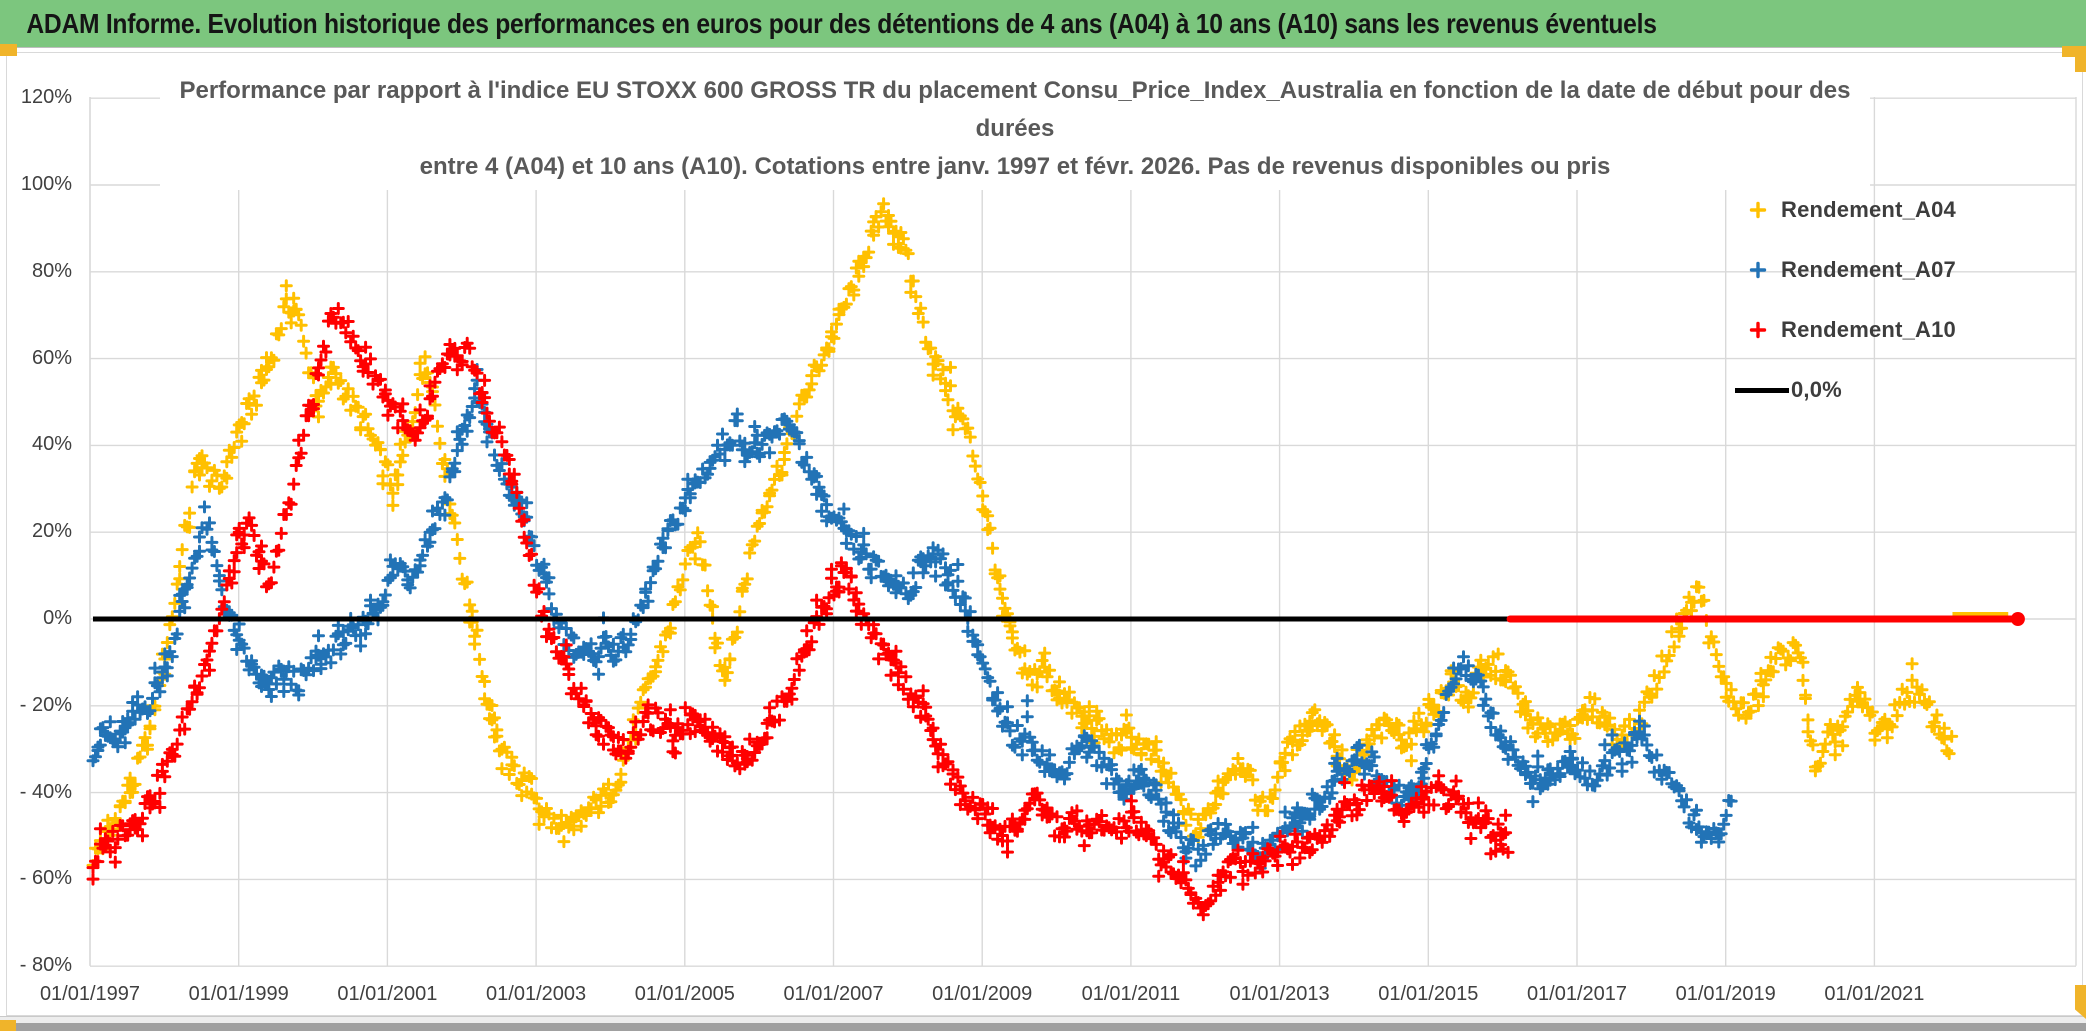  Describe the element at coordinates (45, 704) in the screenshot. I see `y-axis-tick-label: - 20%` at that location.